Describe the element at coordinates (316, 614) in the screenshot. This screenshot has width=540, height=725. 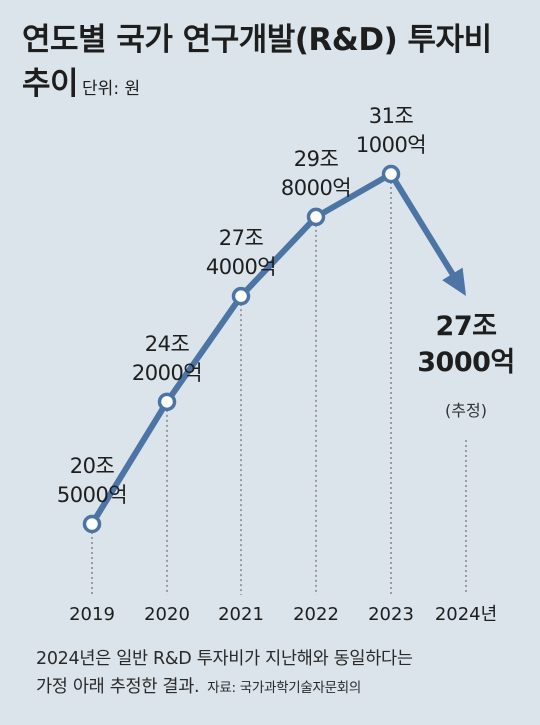
I see `x-tick-2022: 2022` at that location.